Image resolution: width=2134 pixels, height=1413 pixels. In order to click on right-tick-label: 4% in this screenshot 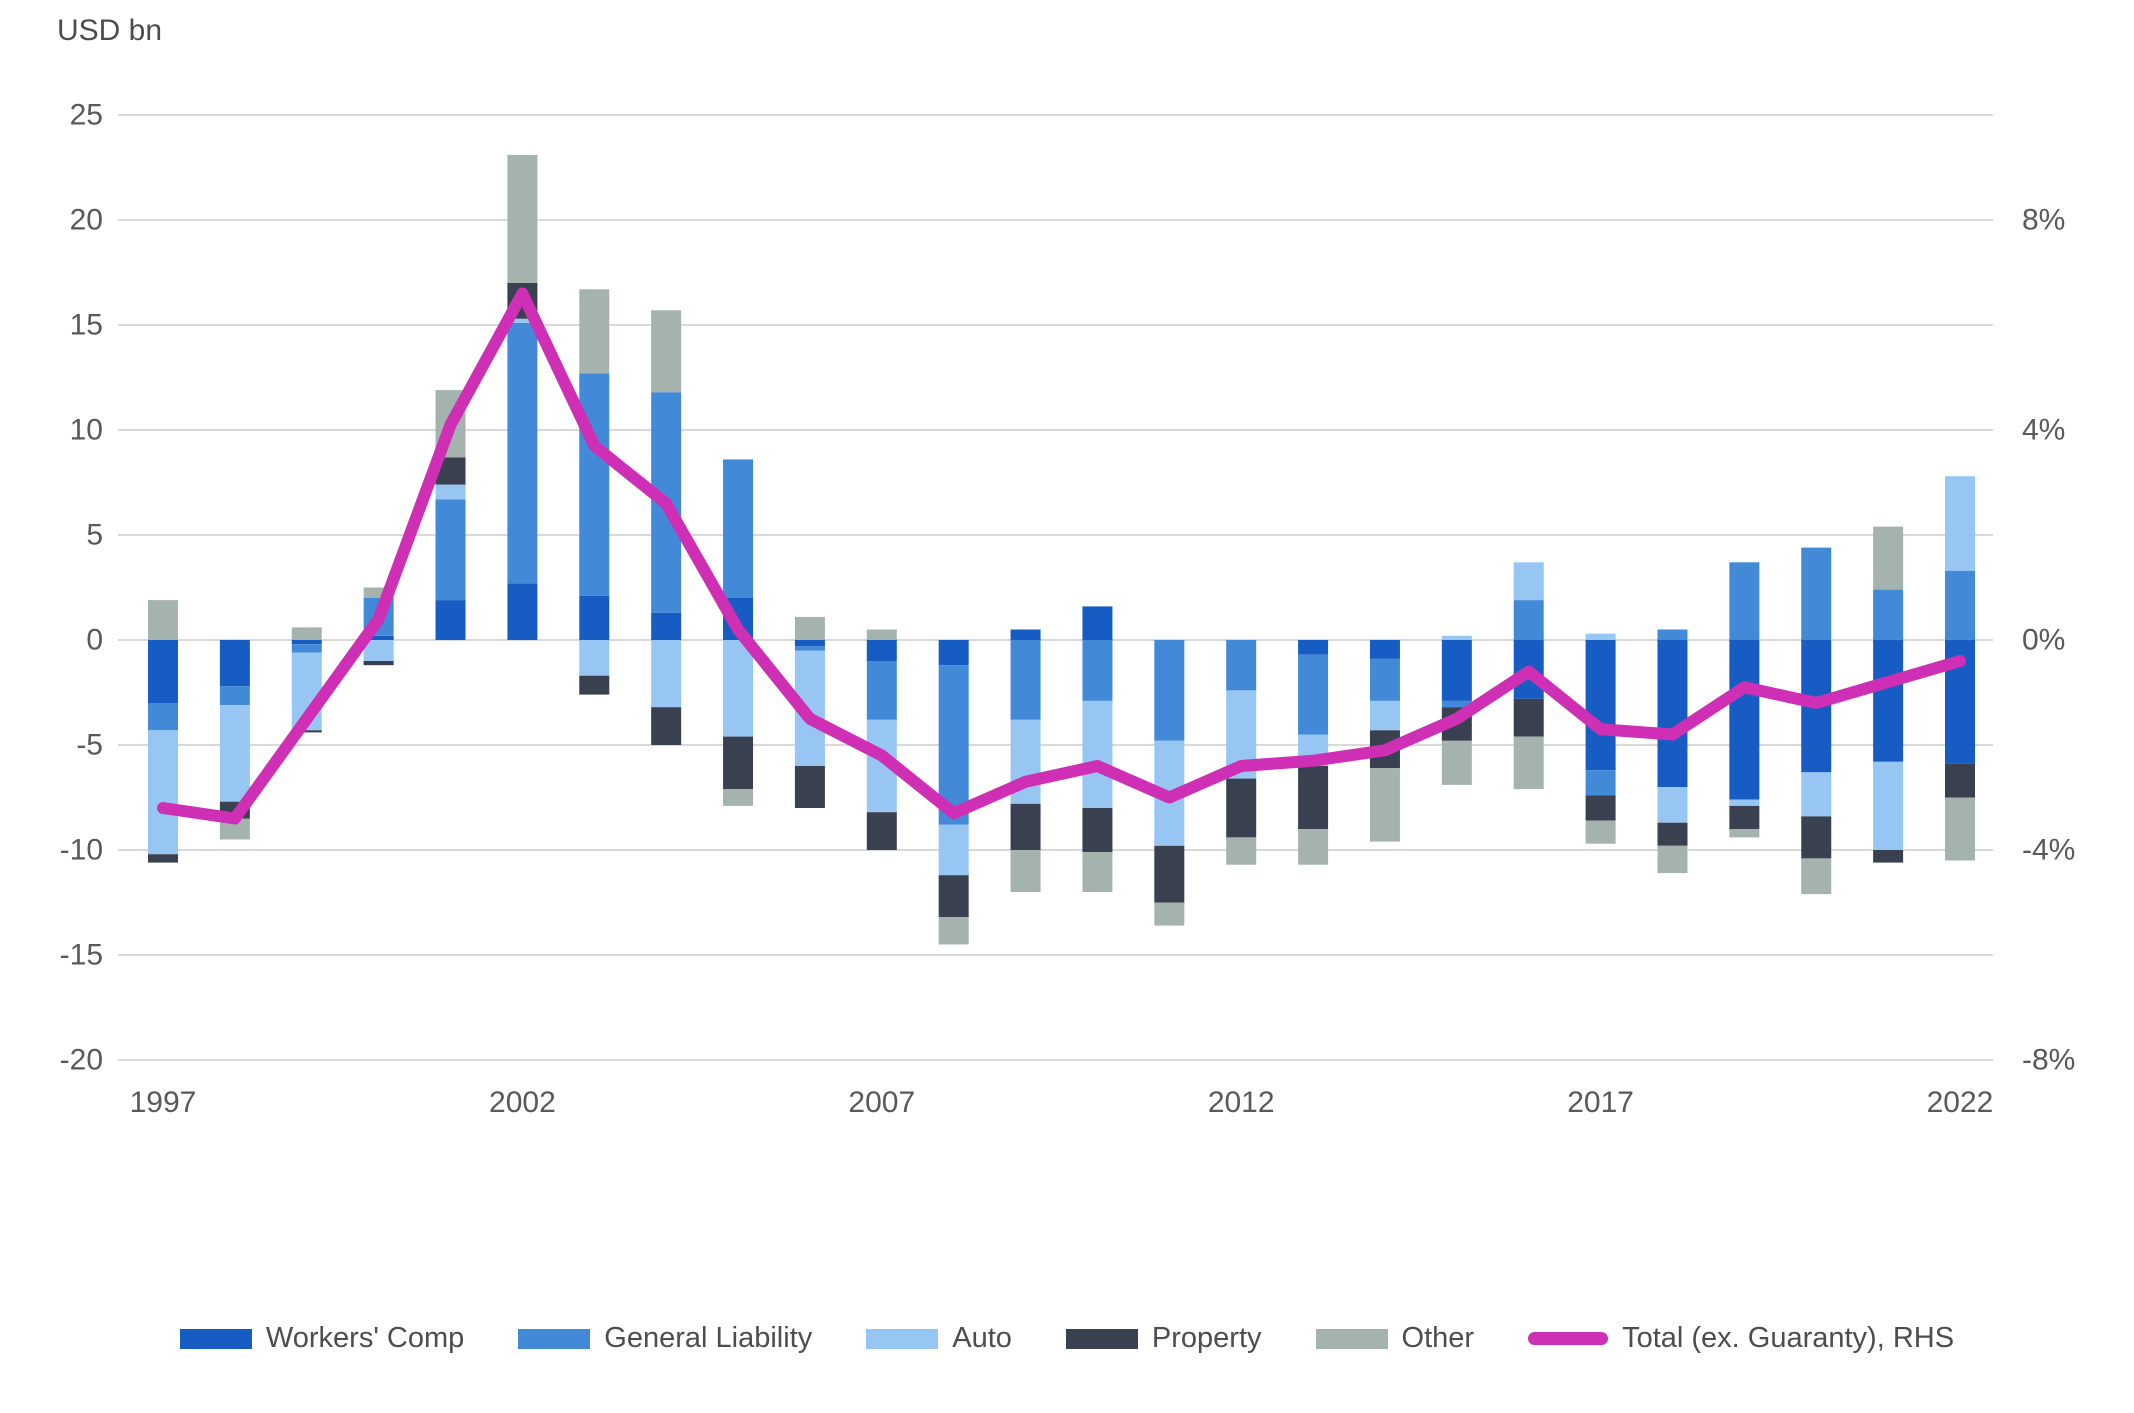, I will do `click(2043, 430)`.